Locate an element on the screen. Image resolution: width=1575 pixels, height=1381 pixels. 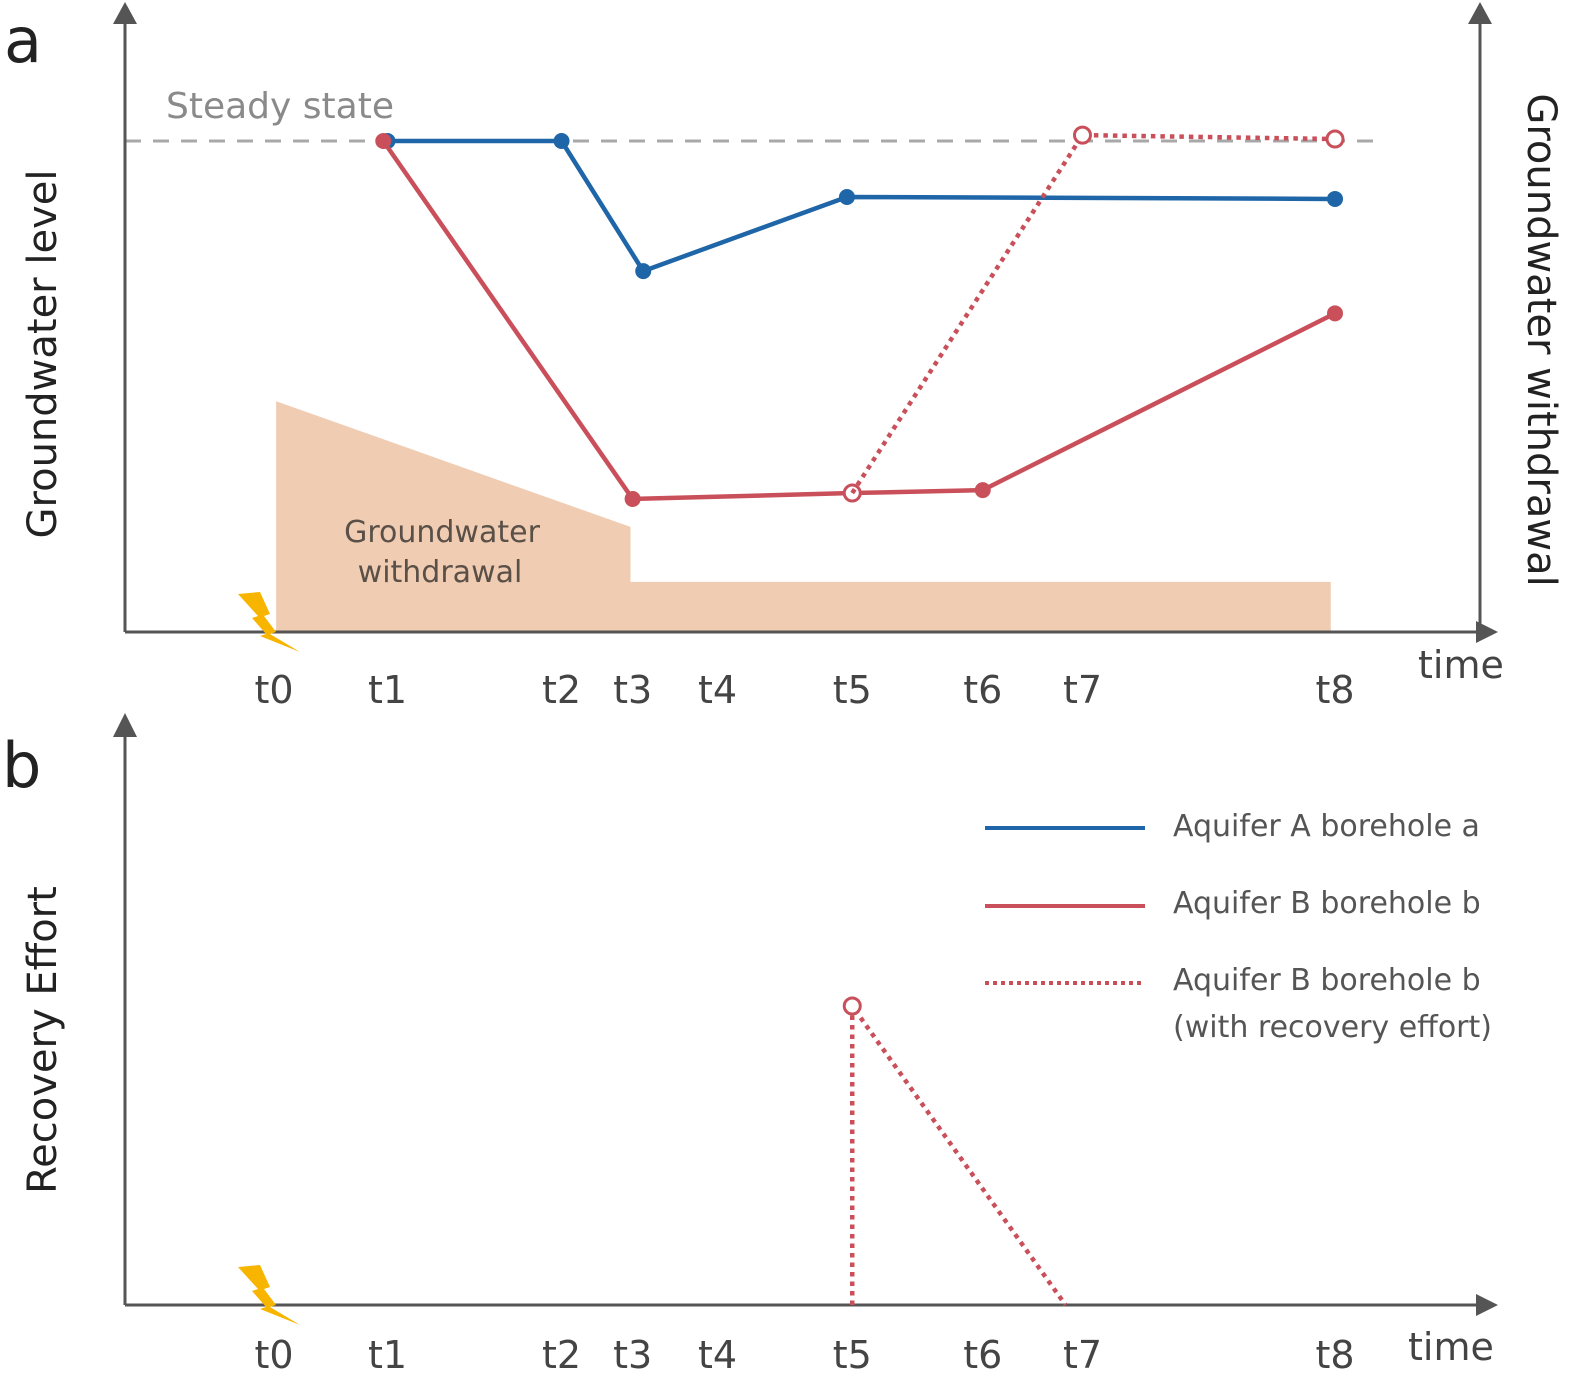
withdrawal-area-label-line2: withdrawal is located at coordinates (440, 572).